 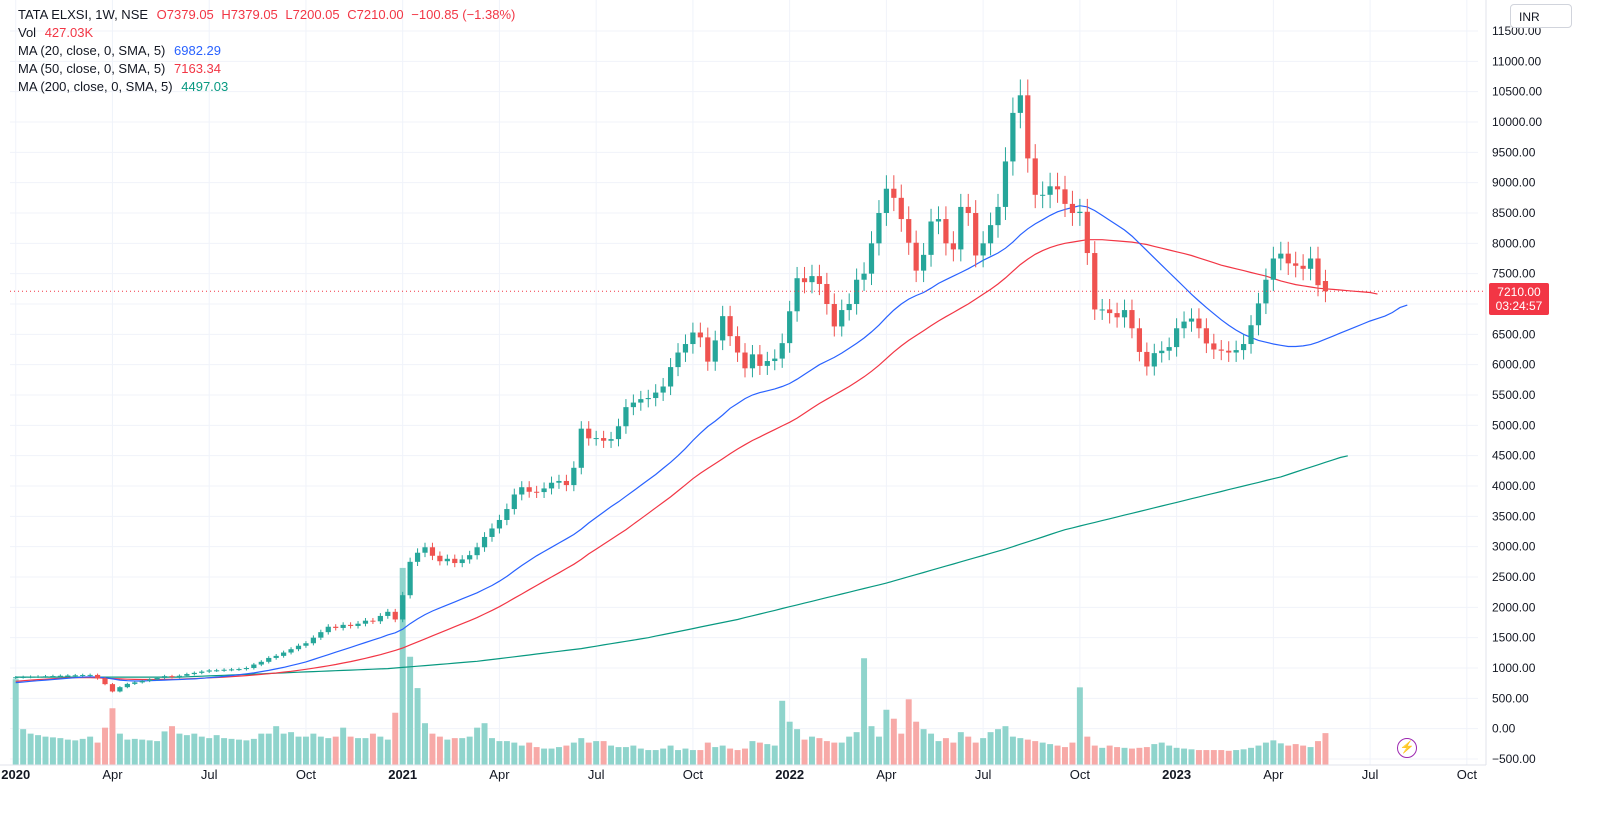 I want to click on price-axis-label: 3000.00, so click(x=1514, y=547).